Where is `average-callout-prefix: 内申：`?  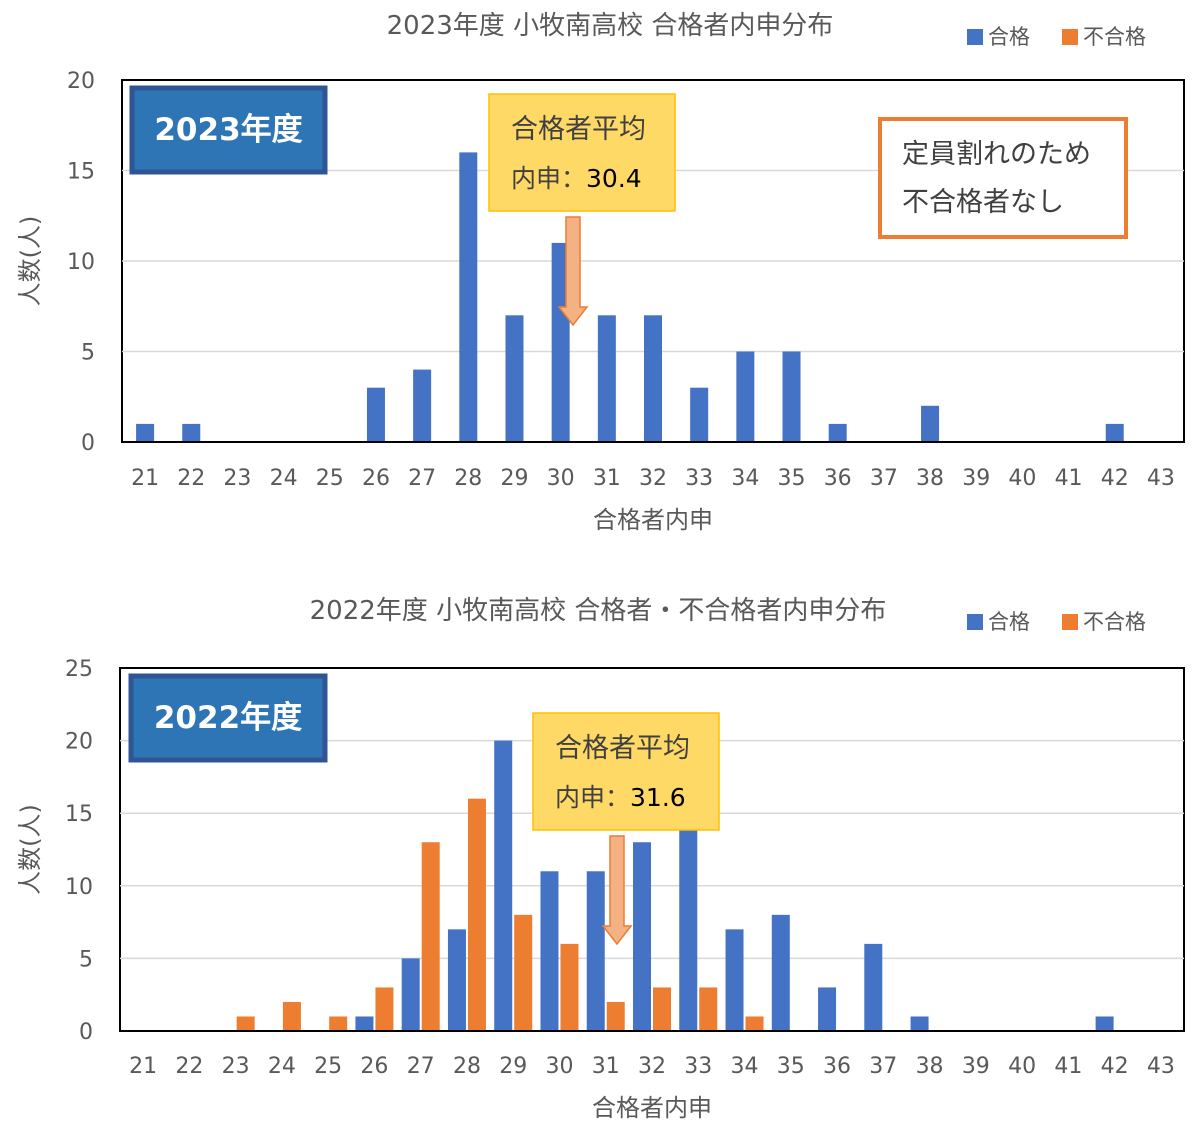 average-callout-prefix: 内申： is located at coordinates (548, 178).